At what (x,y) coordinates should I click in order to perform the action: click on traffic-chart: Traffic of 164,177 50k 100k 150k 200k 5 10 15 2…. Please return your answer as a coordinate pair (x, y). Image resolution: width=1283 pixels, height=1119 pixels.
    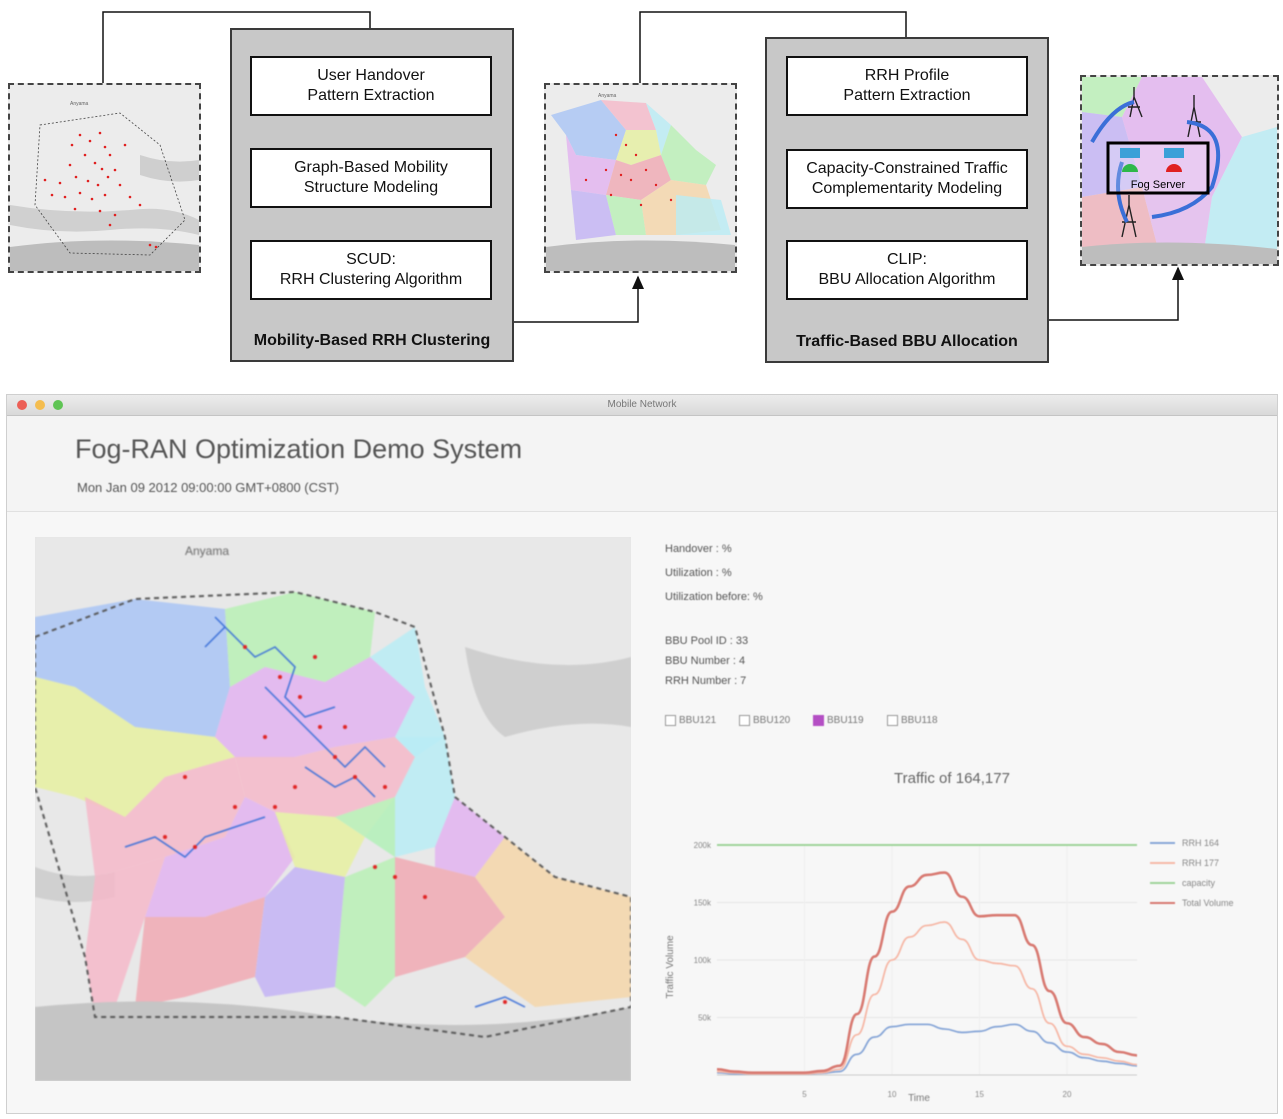
    Looking at the image, I should click on (949, 937).